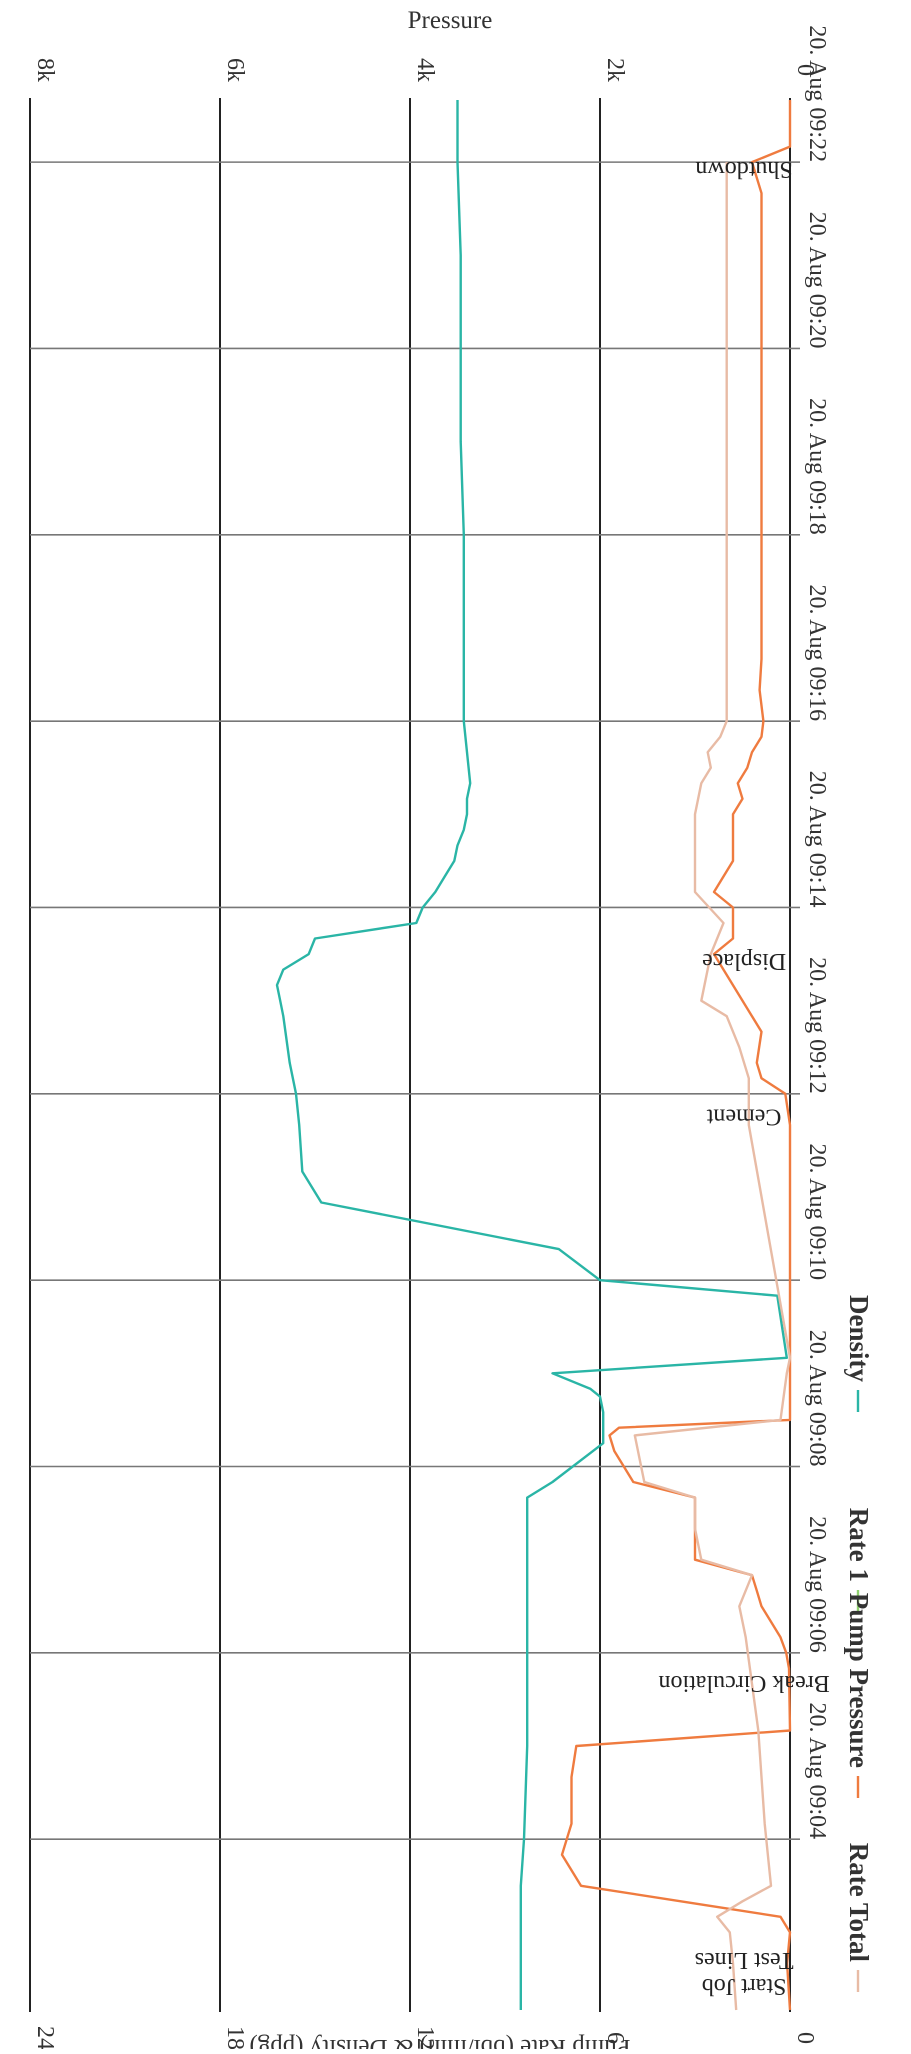 The width and height of the screenshot is (911, 2054). What do you see at coordinates (450, 20) in the screenshot?
I see `pressure-axis-title: Pressure` at bounding box center [450, 20].